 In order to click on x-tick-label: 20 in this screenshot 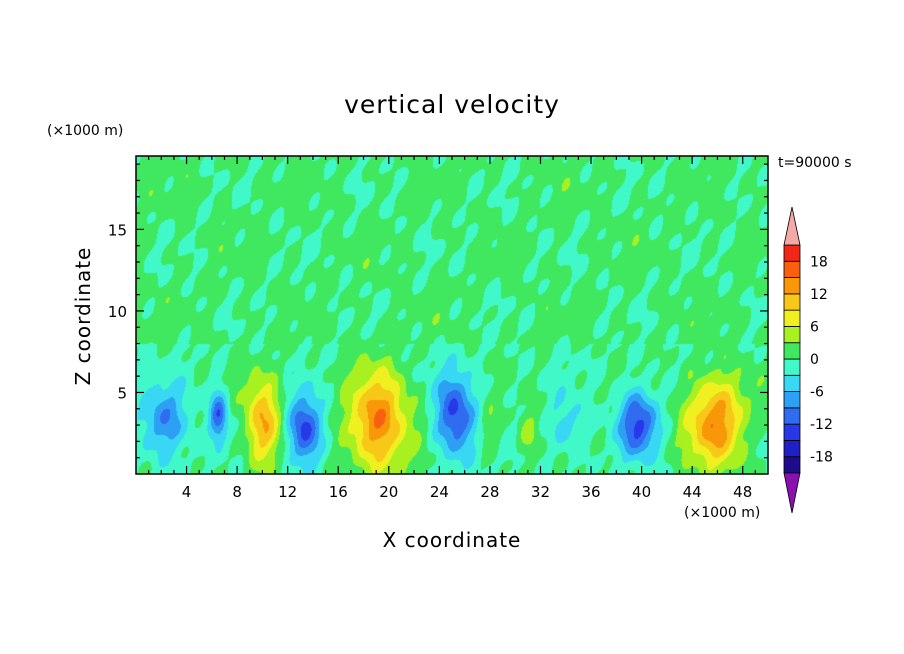, I will do `click(388, 492)`.